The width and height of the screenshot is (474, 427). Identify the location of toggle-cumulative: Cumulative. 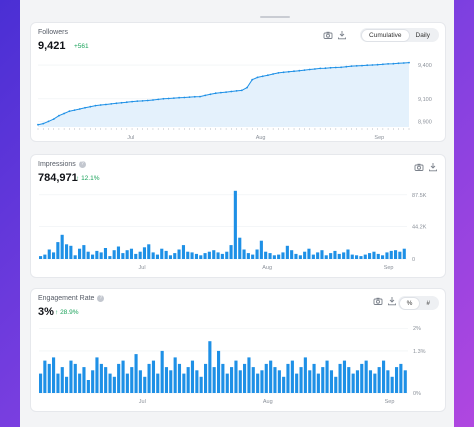
(385, 35).